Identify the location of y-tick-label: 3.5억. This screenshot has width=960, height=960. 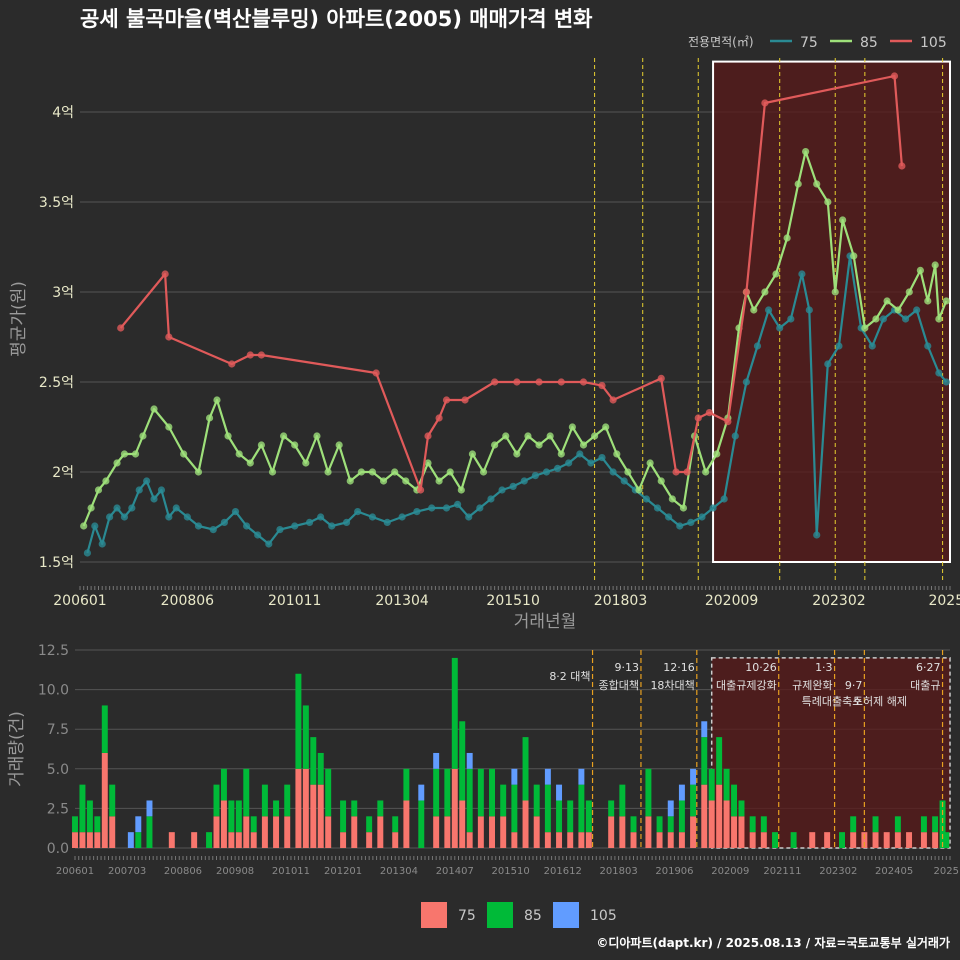
(56, 203).